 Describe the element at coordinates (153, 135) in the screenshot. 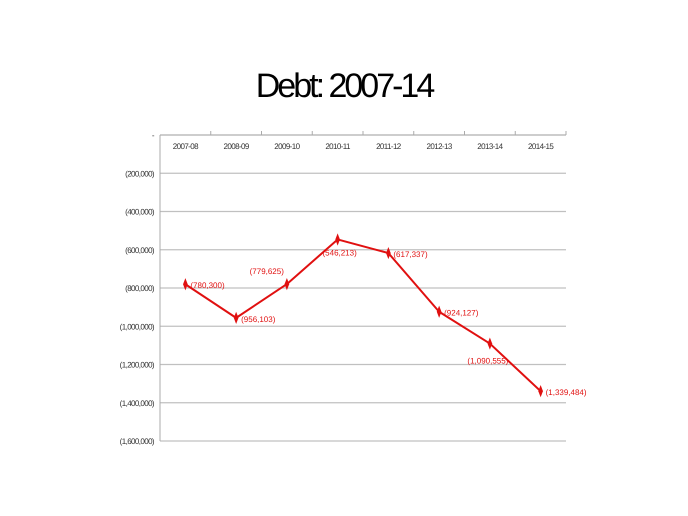

I see `y-tick-label: -` at that location.